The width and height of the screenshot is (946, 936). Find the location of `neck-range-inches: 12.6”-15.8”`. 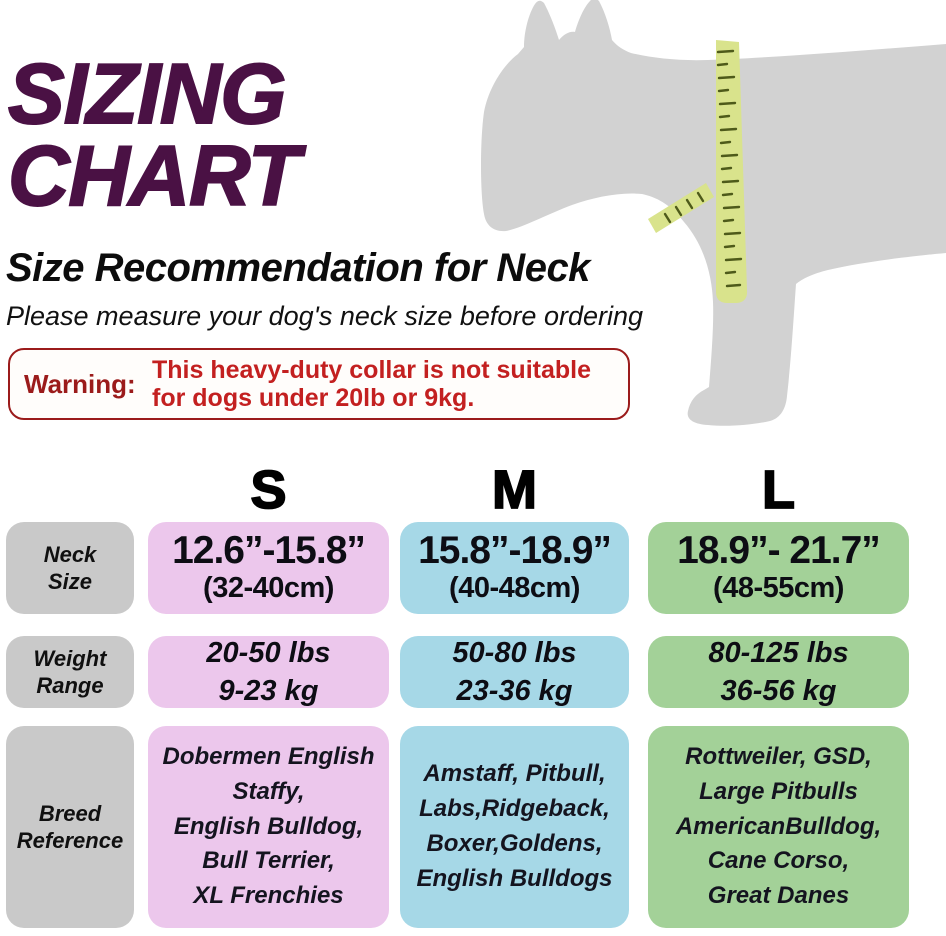

neck-range-inches: 12.6”-15.8” is located at coordinates (269, 551).